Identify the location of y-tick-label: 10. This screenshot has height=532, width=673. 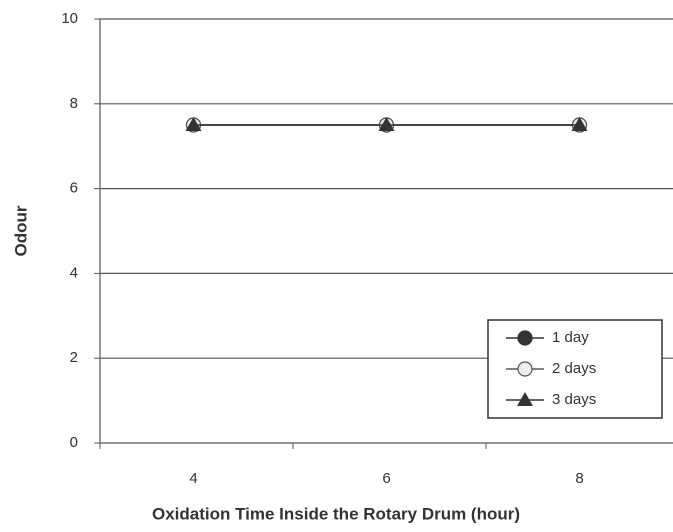
(69, 18).